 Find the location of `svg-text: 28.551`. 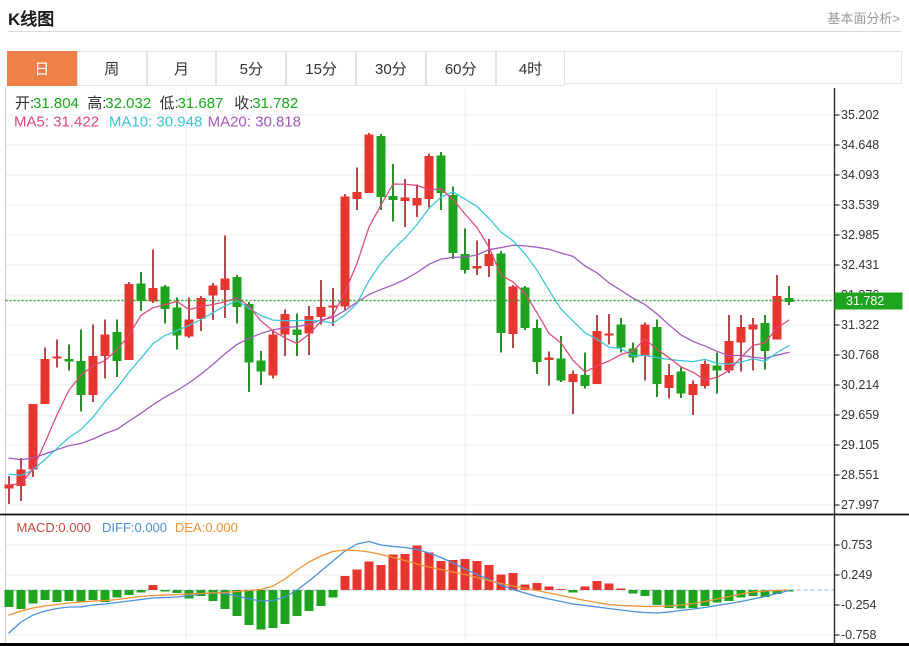

svg-text: 28.551 is located at coordinates (860, 475).